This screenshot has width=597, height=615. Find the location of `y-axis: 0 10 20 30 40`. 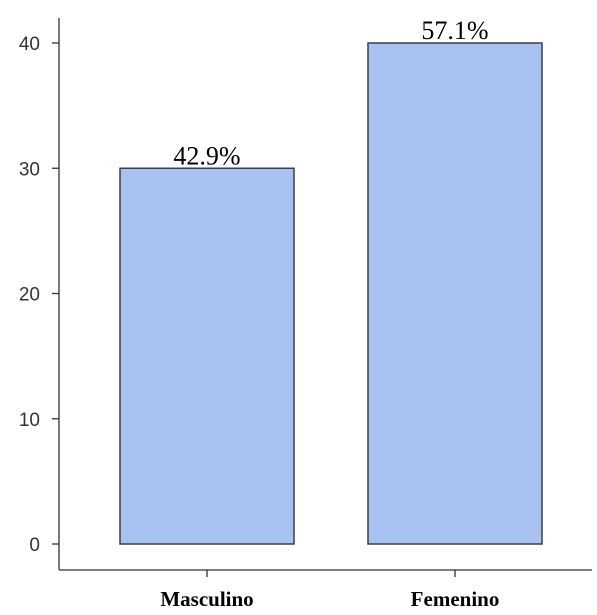

y-axis: 0 10 20 30 40 is located at coordinates (39, 294).